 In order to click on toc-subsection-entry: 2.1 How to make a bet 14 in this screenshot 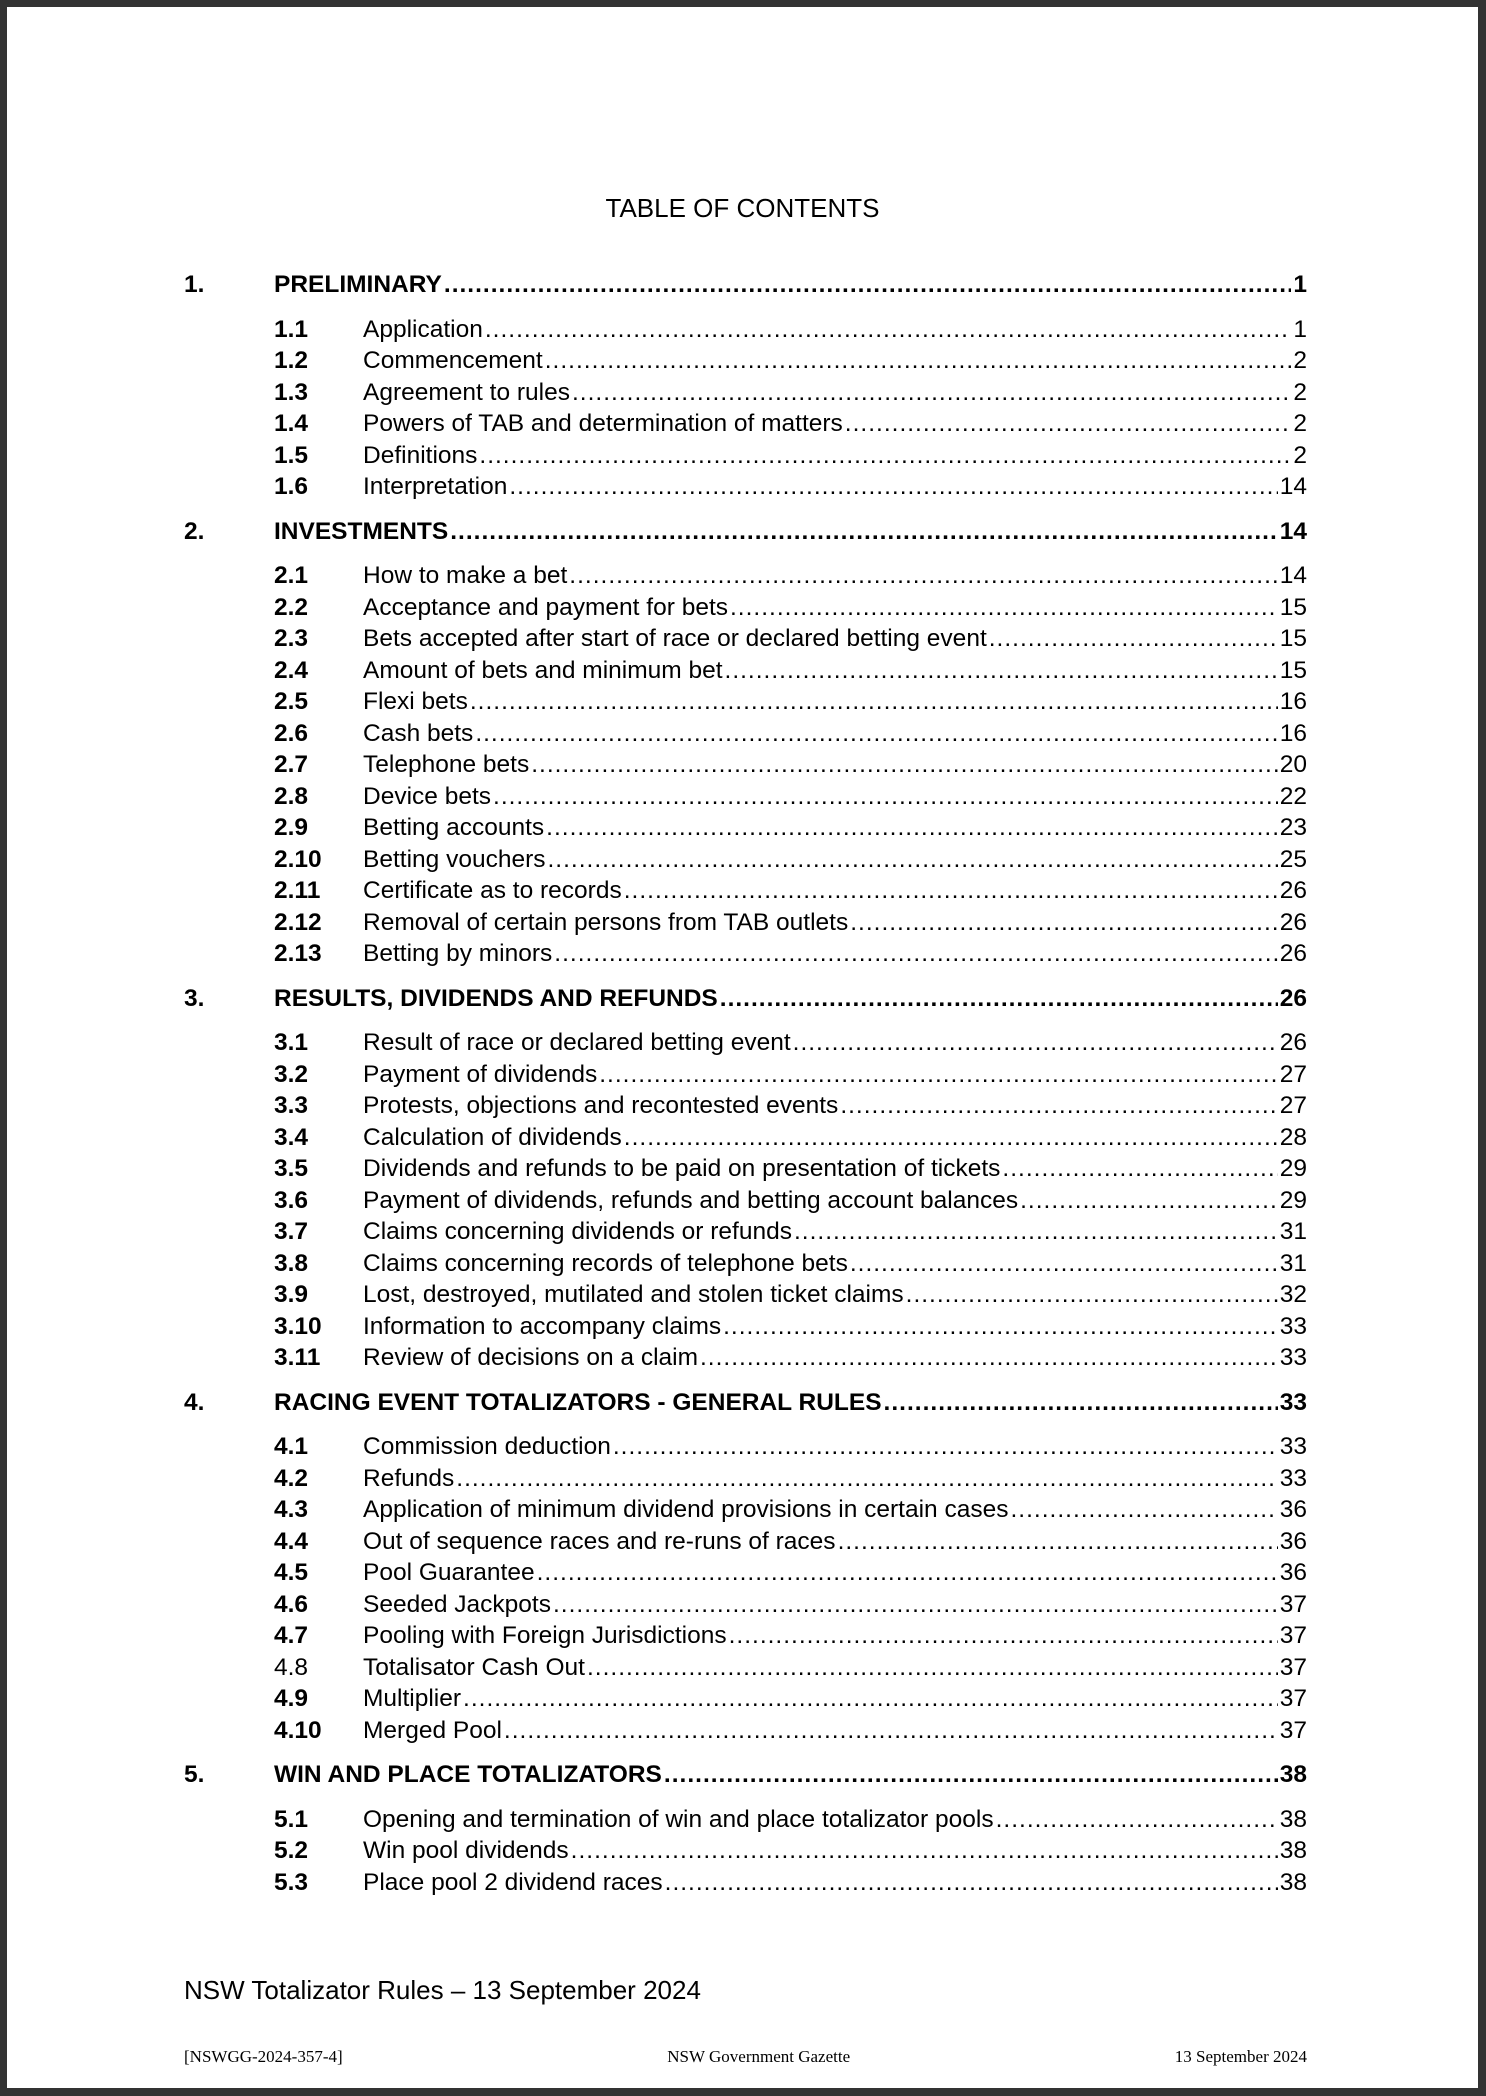, I will do `click(745, 576)`.